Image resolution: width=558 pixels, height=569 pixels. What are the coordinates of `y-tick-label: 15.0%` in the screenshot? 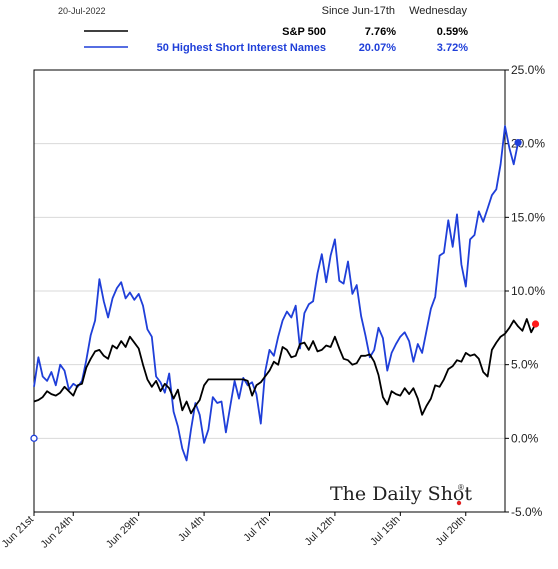 It's located at (528, 217).